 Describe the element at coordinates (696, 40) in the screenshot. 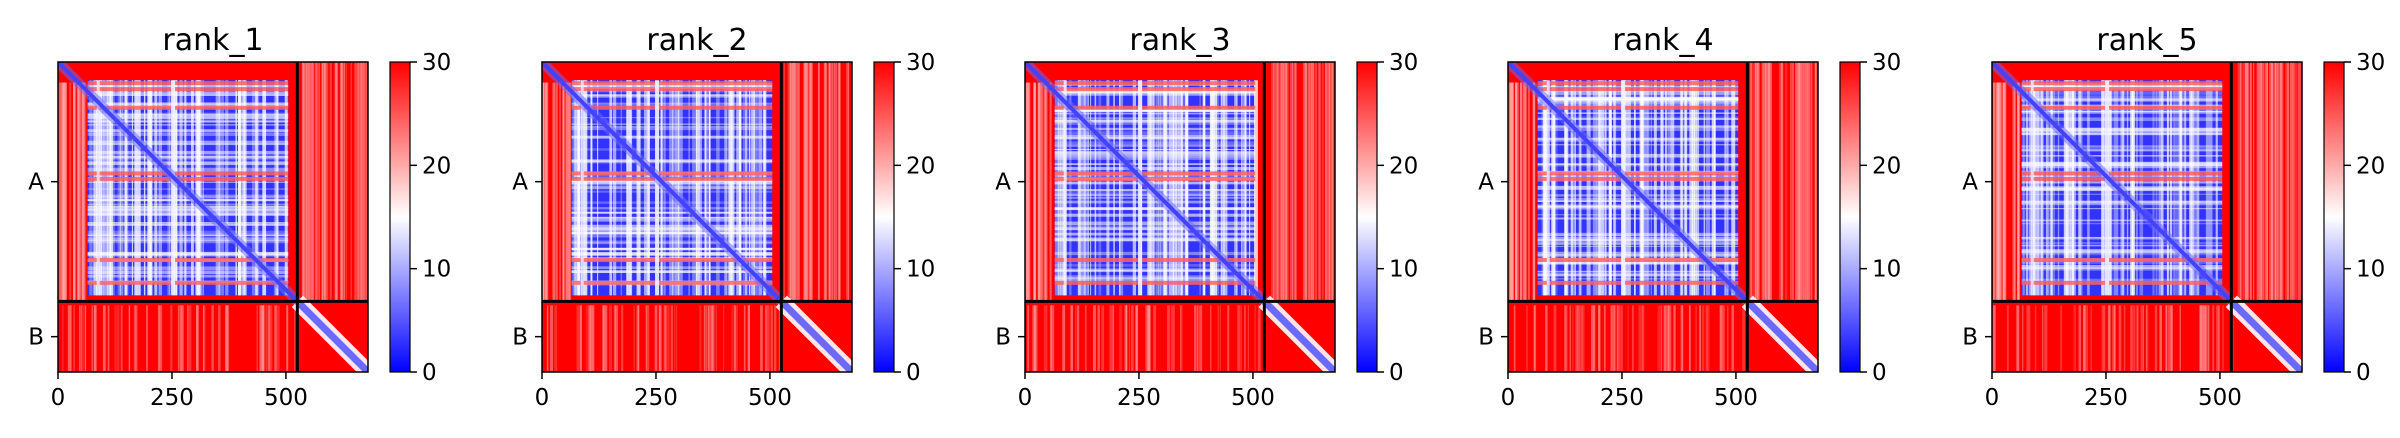

I see `panel-title: rank_2` at that location.